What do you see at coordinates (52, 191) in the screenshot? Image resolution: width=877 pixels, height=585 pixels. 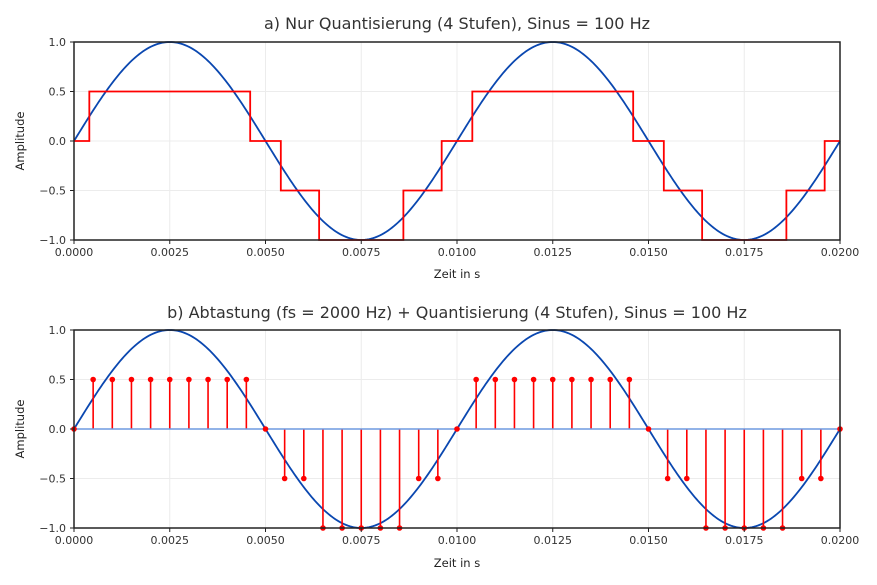 I see `panel-a-ytick-label-1: −0.5` at bounding box center [52, 191].